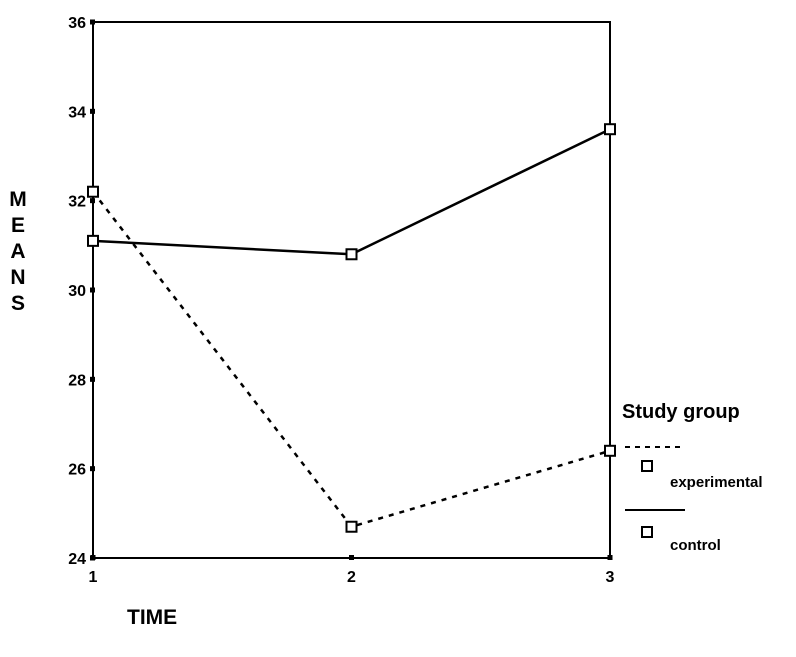  Describe the element at coordinates (77, 23) in the screenshot. I see `y-tick-label-36: 36` at that location.